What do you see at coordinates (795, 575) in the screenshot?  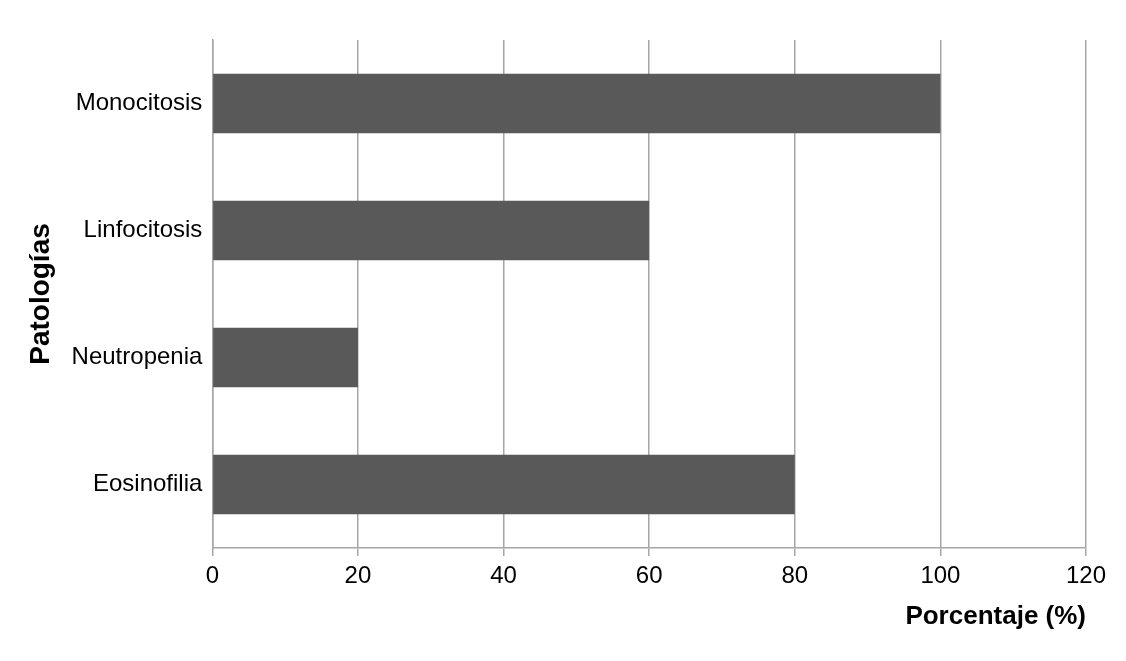 I see `x-tick-label: 80` at bounding box center [795, 575].